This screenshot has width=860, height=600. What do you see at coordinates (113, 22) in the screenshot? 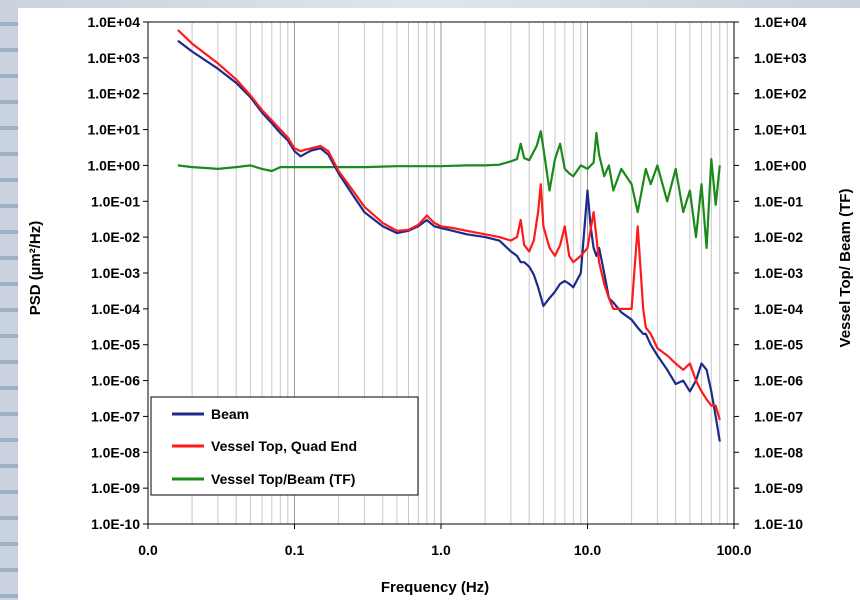
I see `left-y-tick-label: 1.0E+04` at bounding box center [113, 22].